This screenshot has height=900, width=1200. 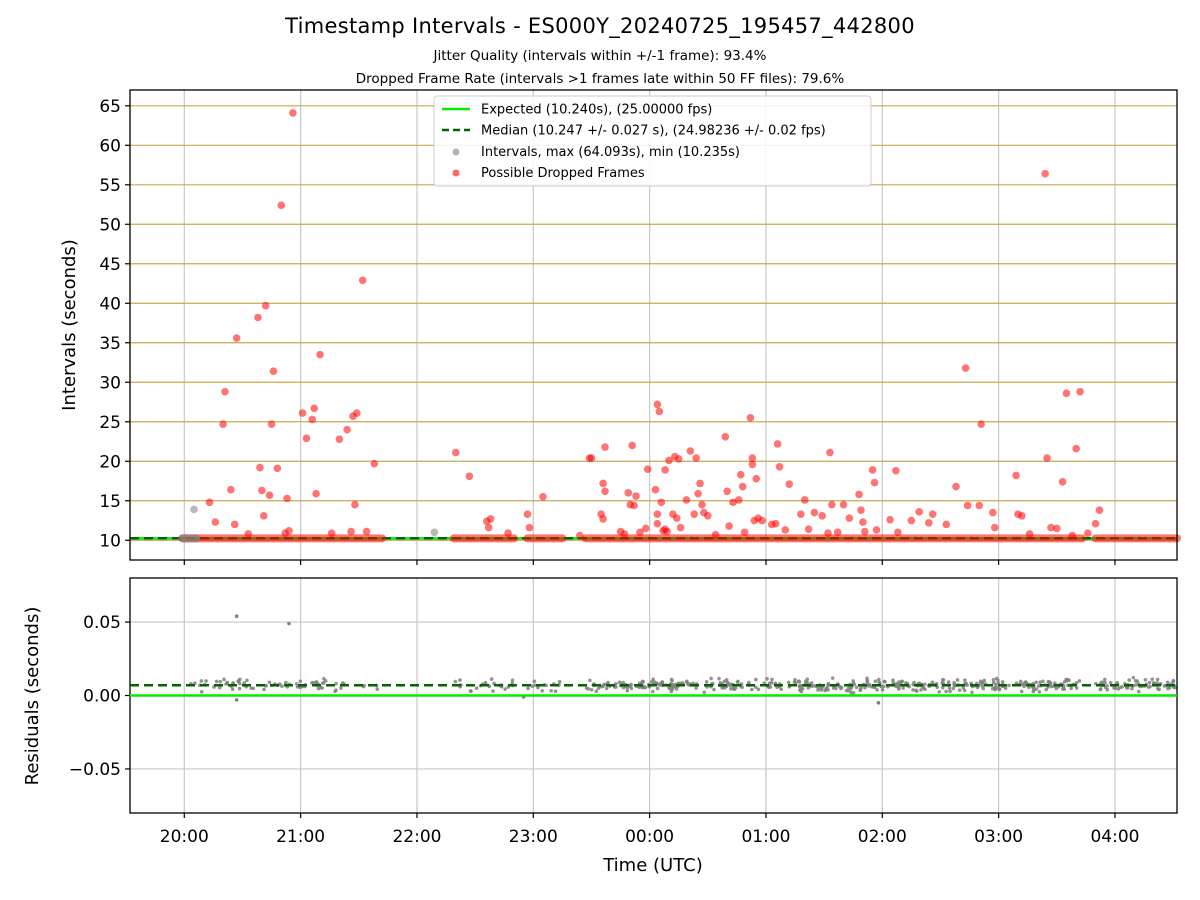 I want to click on time-xtick-label-4: 00:00, so click(x=649, y=837).